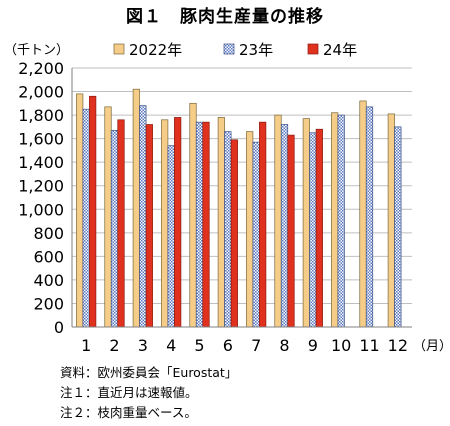 The image size is (450, 426). Describe the element at coordinates (41, 68) in the screenshot. I see `y-tick-label: 2,200` at that location.